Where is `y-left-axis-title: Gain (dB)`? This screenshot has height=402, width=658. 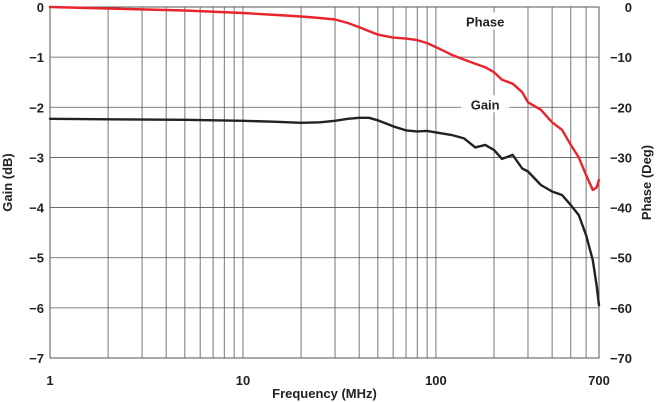 y-left-axis-title: Gain (dB) is located at coordinates (7, 182).